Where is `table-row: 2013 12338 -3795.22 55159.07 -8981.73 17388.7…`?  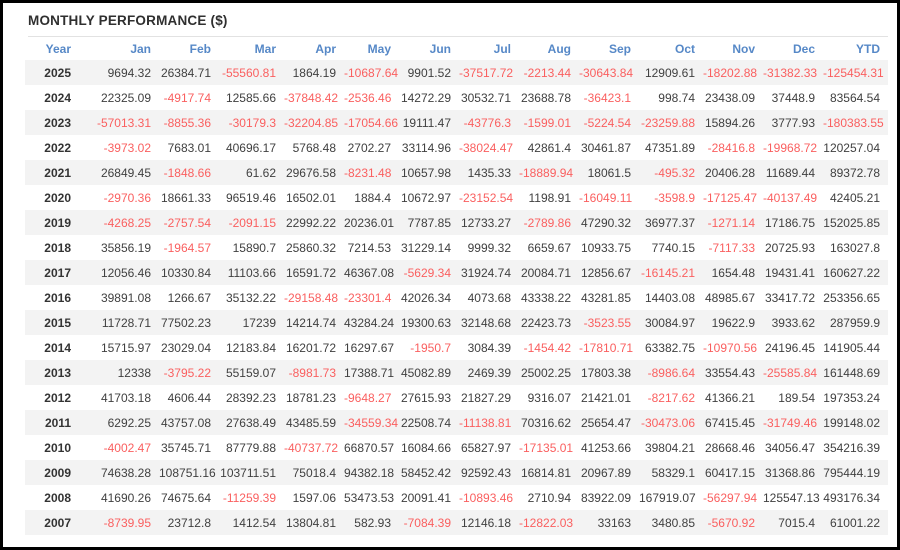
table-row: 2013 12338 -3795.22 55159.07 -8981.73 17388.7… is located at coordinates (456, 372).